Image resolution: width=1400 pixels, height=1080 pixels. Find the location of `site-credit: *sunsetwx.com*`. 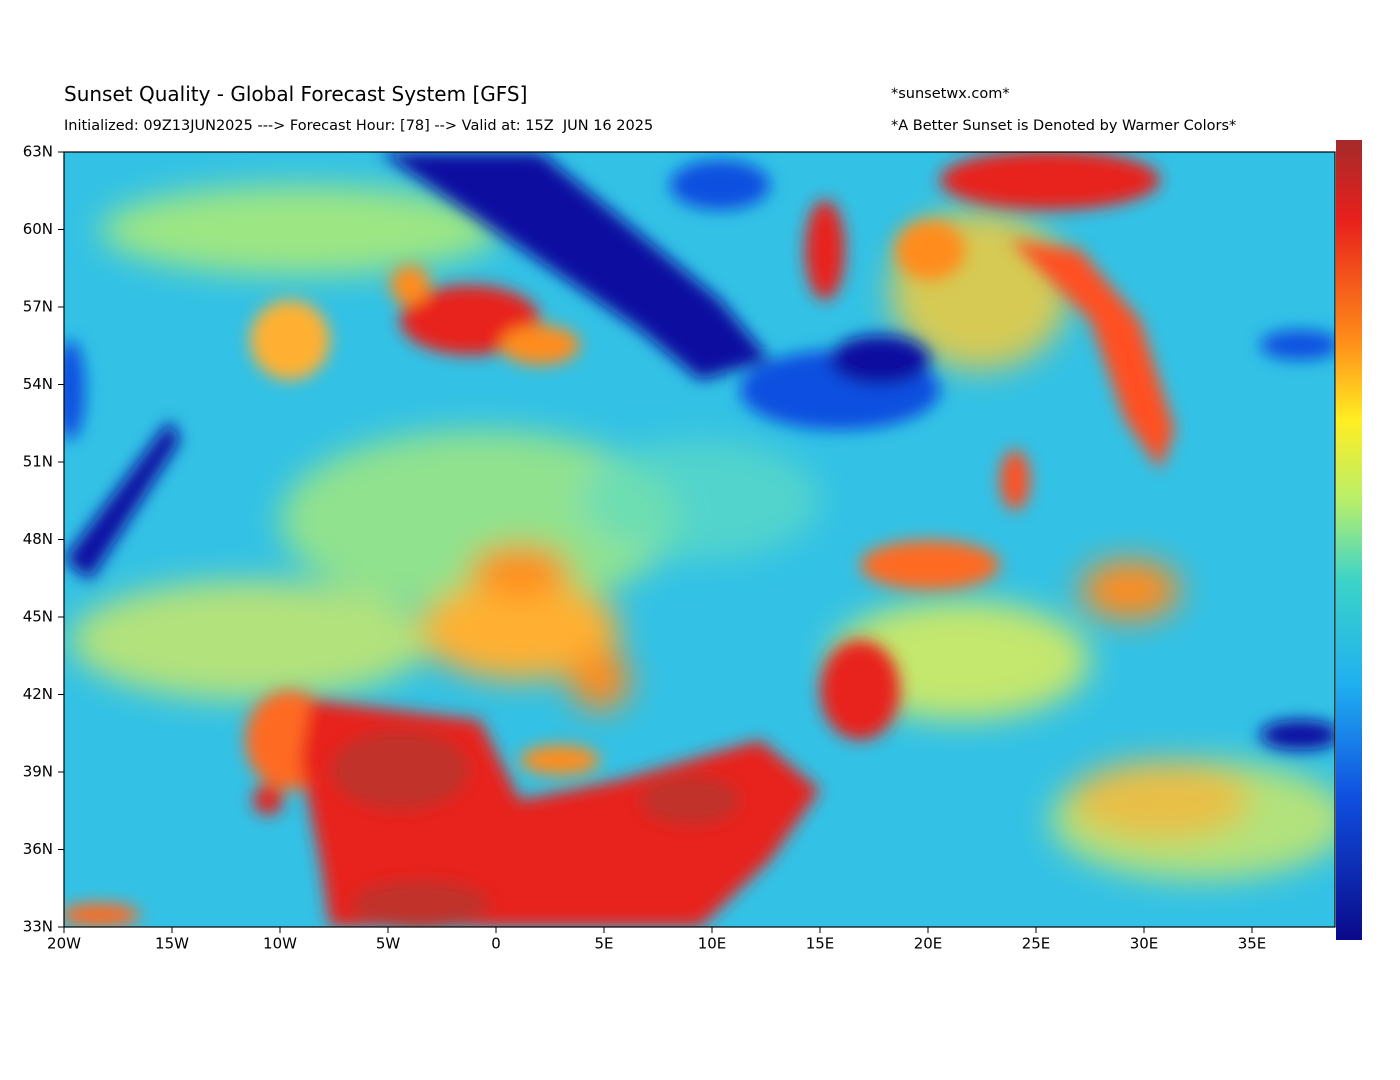

site-credit: *sunsetwx.com* is located at coordinates (950, 94).